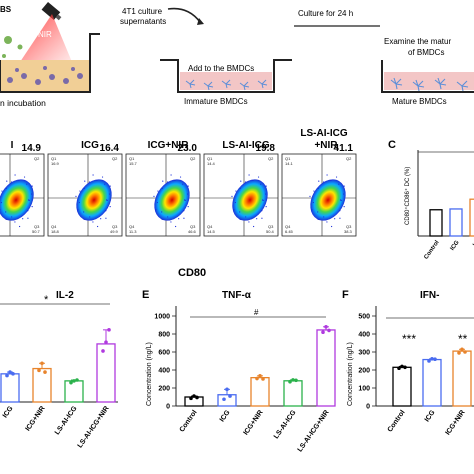  What do you see at coordinates (429, 295) in the screenshot?
I see `panel-f-title: IFN-` at bounding box center [429, 295].